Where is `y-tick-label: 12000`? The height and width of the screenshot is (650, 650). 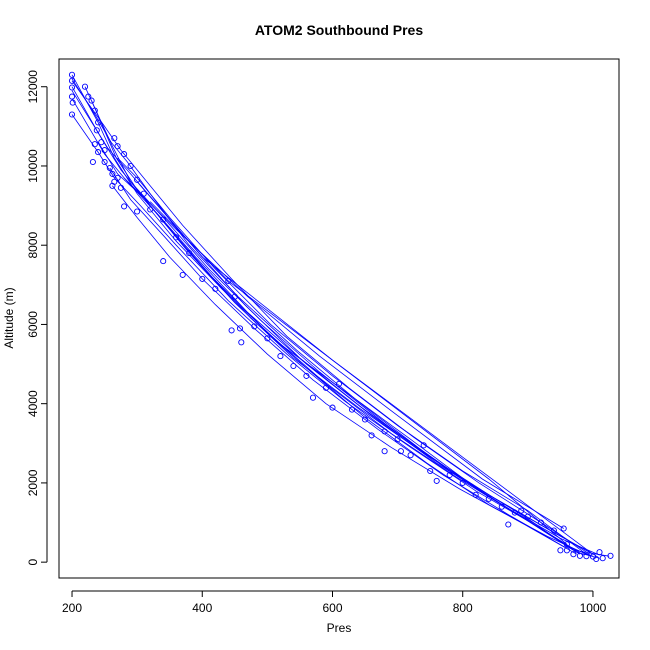
y-tick-label: 12000 is located at coordinates (33, 87).